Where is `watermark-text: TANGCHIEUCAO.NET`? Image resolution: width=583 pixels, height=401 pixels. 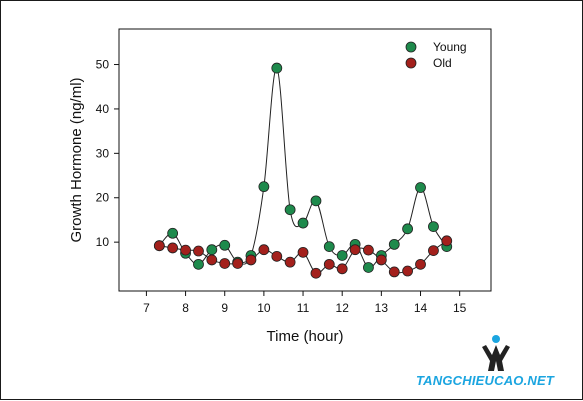 watermark-text: TANGCHIEUCAO.NET is located at coordinates (485, 380).